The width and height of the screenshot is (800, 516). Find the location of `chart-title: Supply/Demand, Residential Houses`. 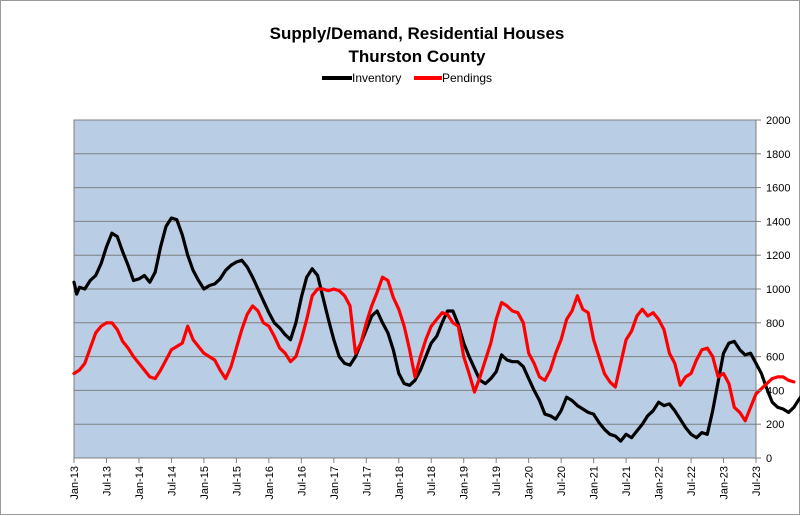

chart-title: Supply/Demand, Residential Houses is located at coordinates (417, 33).